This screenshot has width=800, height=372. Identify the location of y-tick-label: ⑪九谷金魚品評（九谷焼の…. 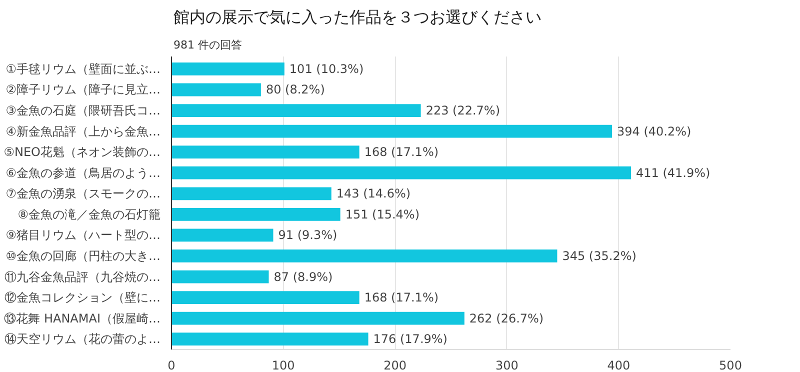
(82, 277).